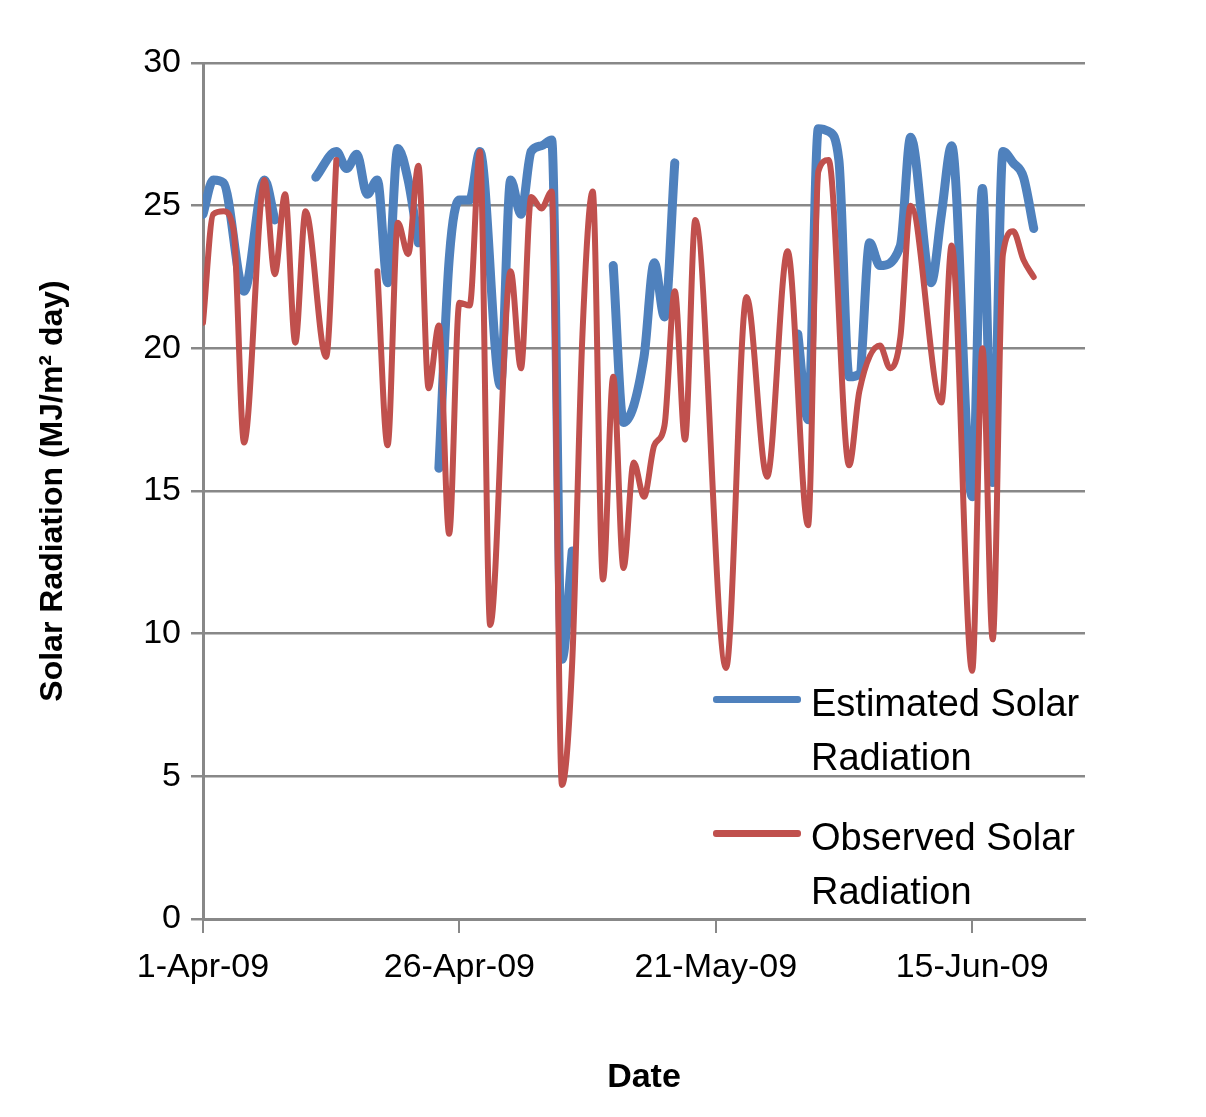  What do you see at coordinates (644, 1074) in the screenshot?
I see `x-axis-title: Date` at bounding box center [644, 1074].